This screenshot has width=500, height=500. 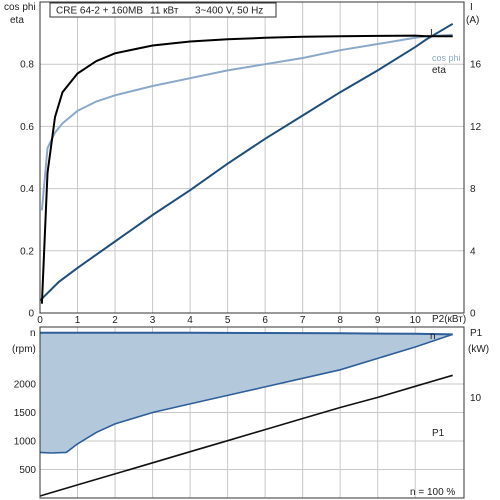 What do you see at coordinates (378, 320) in the screenshot?
I see `x-tick-label: 9` at bounding box center [378, 320].